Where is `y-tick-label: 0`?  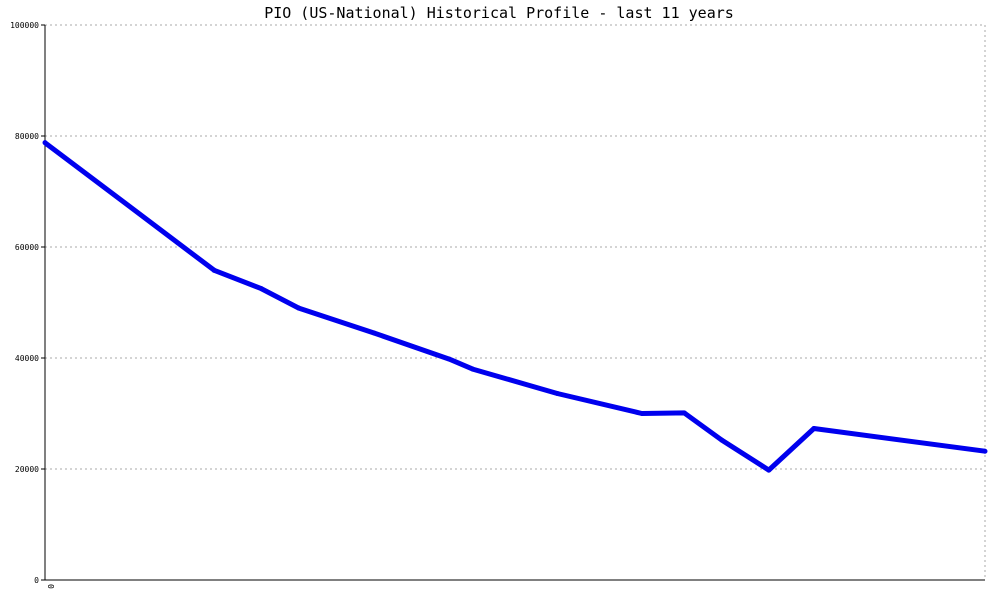
y-tick-label: 0 is located at coordinates (36, 580).